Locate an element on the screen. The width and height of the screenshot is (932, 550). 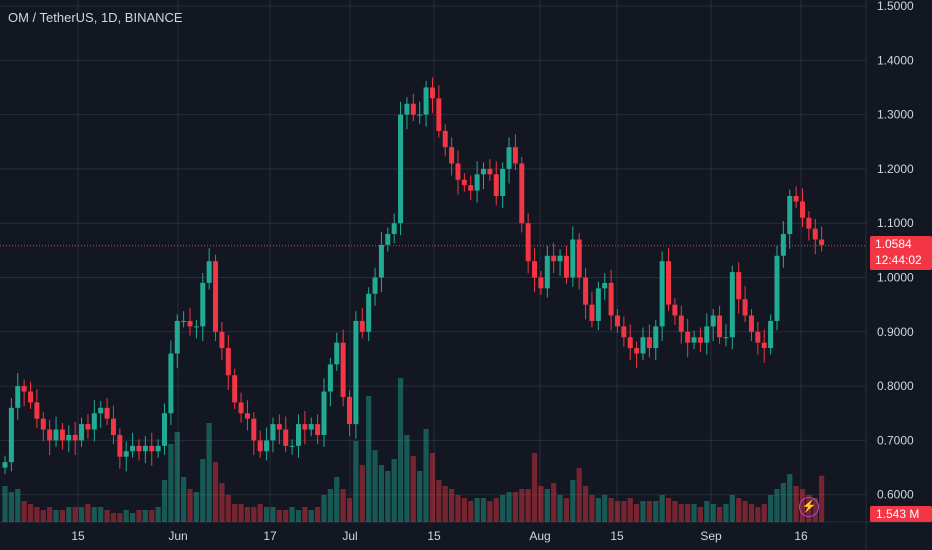
time-tick-label: 15 is located at coordinates (78, 536).